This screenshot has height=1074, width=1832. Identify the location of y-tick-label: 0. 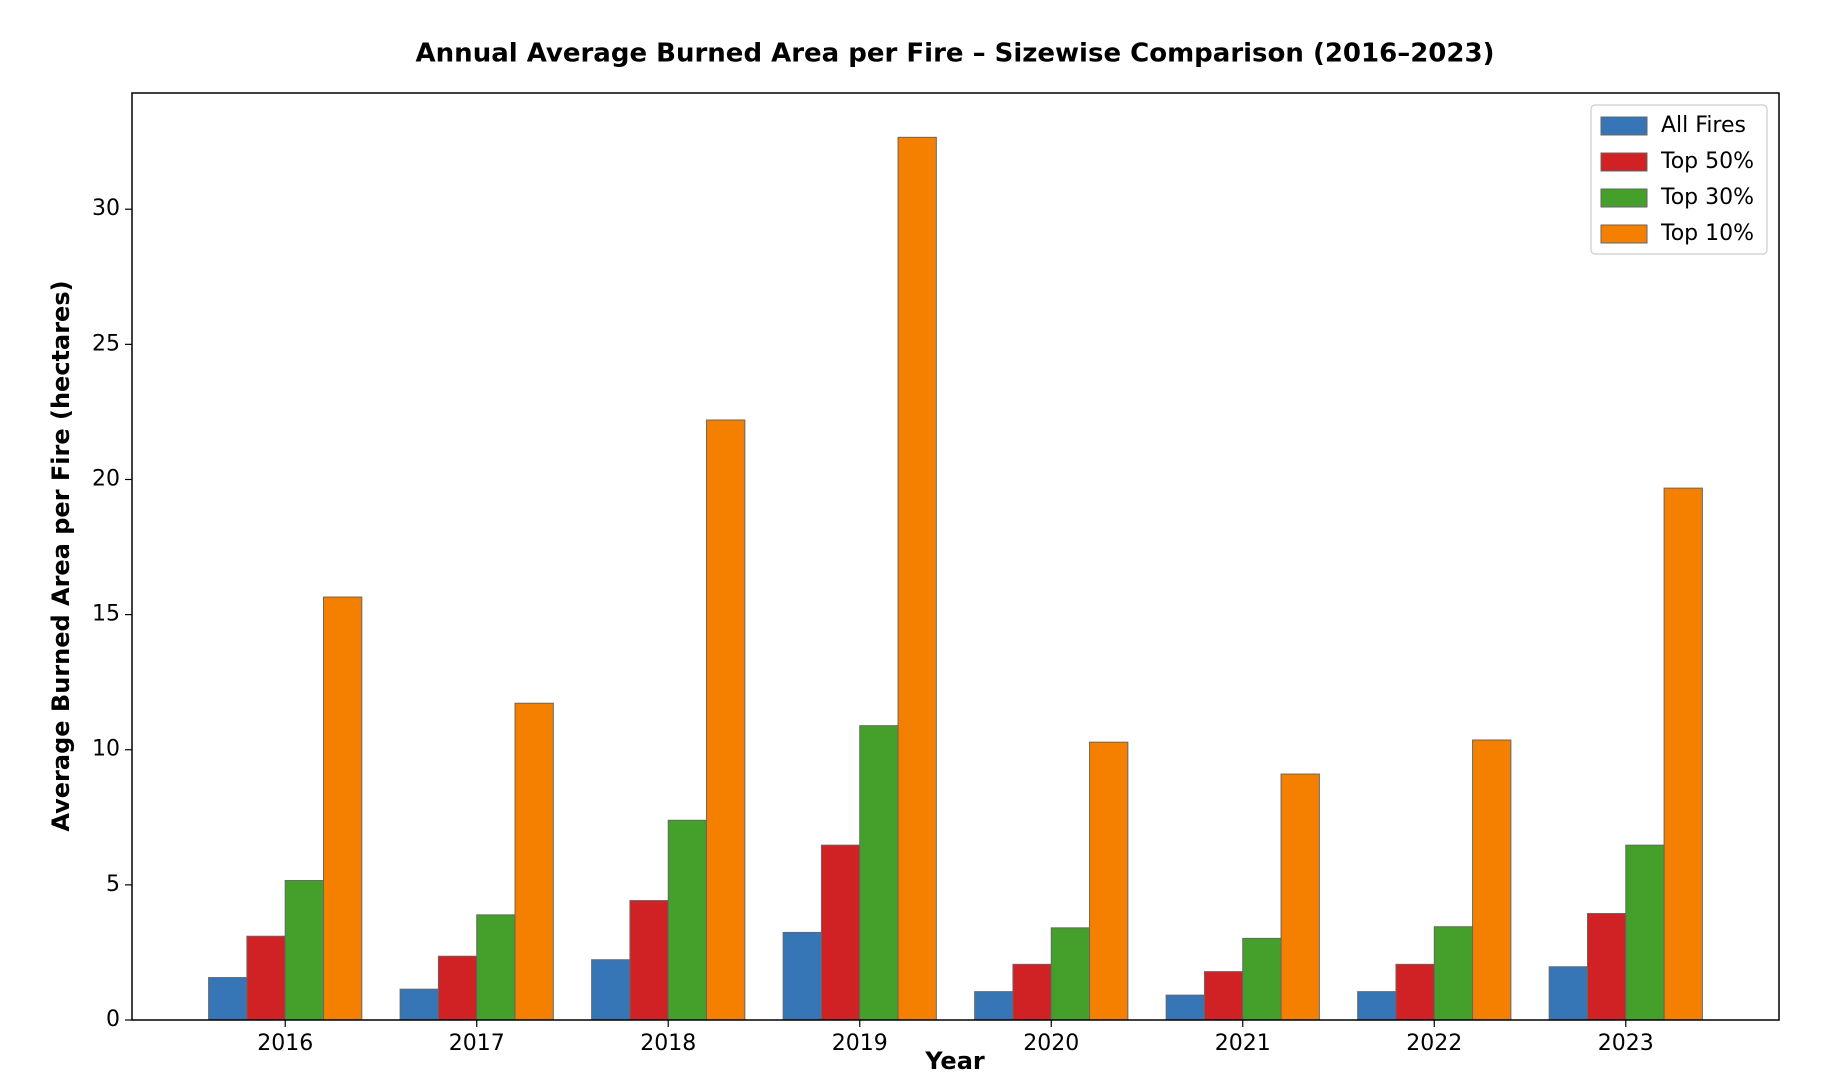
(113, 1019).